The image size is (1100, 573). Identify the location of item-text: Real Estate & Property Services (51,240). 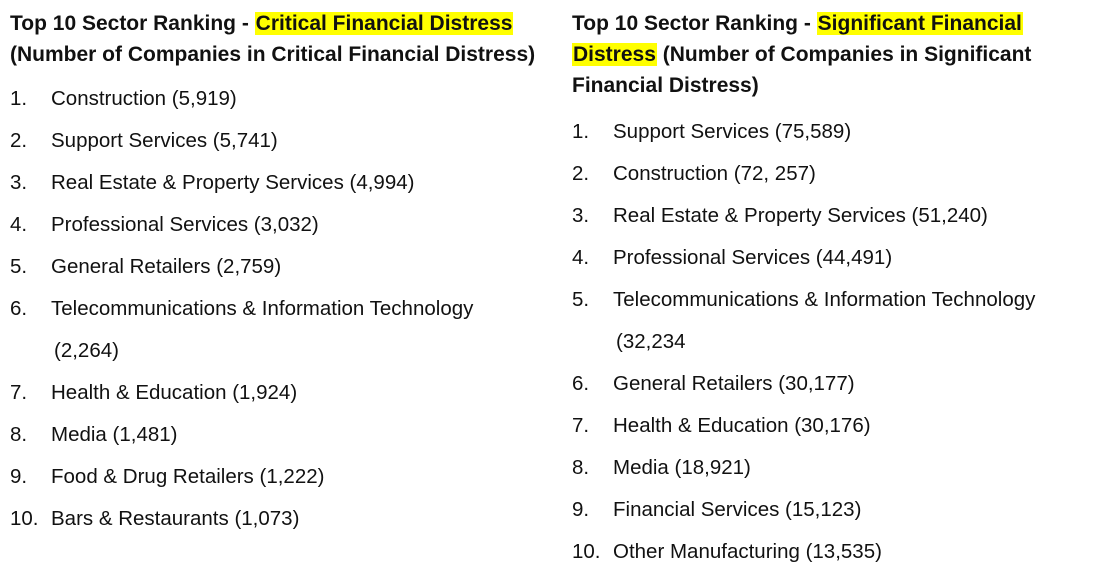
(800, 215).